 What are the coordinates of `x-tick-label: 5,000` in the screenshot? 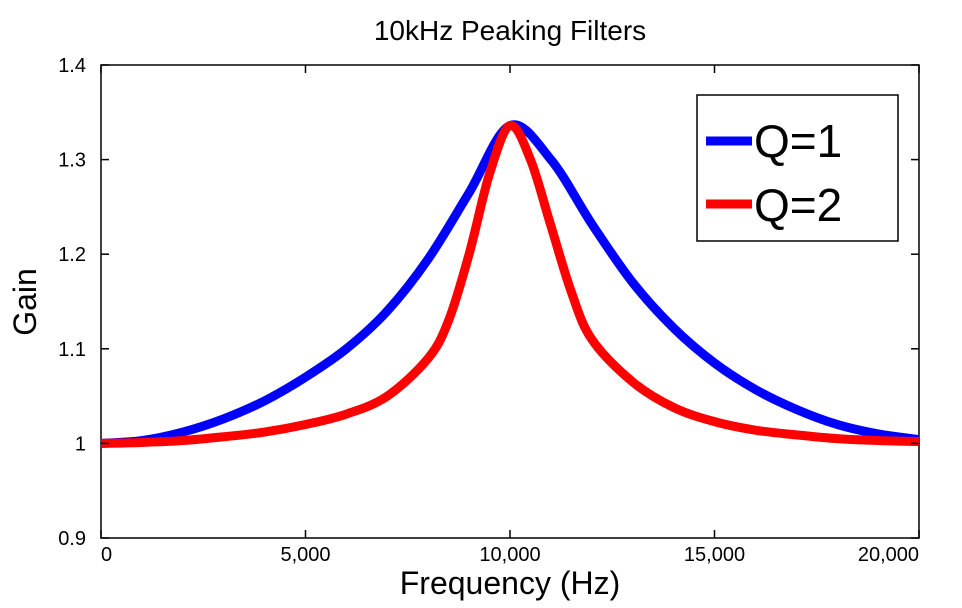 It's located at (305, 555).